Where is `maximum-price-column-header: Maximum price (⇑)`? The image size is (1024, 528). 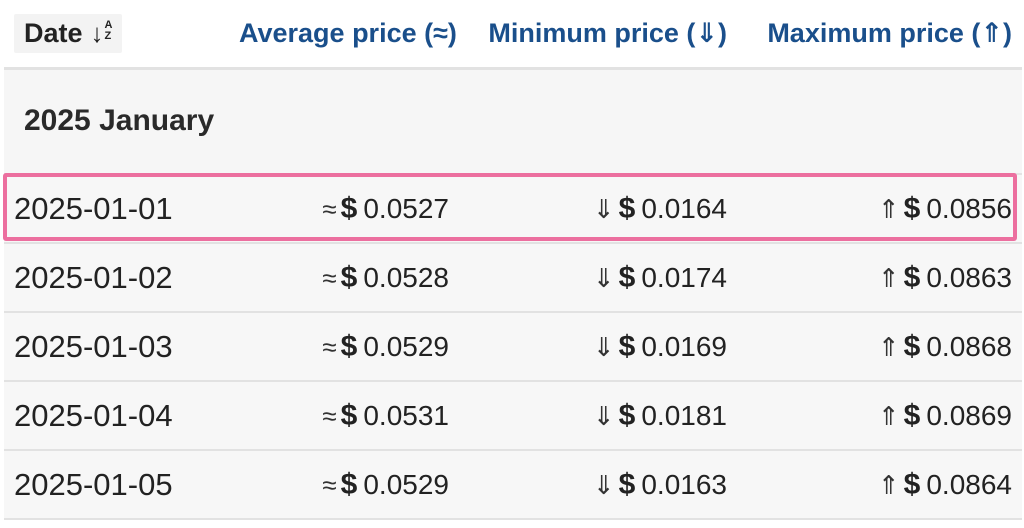
maximum-price-column-header: Maximum price (⇑) is located at coordinates (879, 35).